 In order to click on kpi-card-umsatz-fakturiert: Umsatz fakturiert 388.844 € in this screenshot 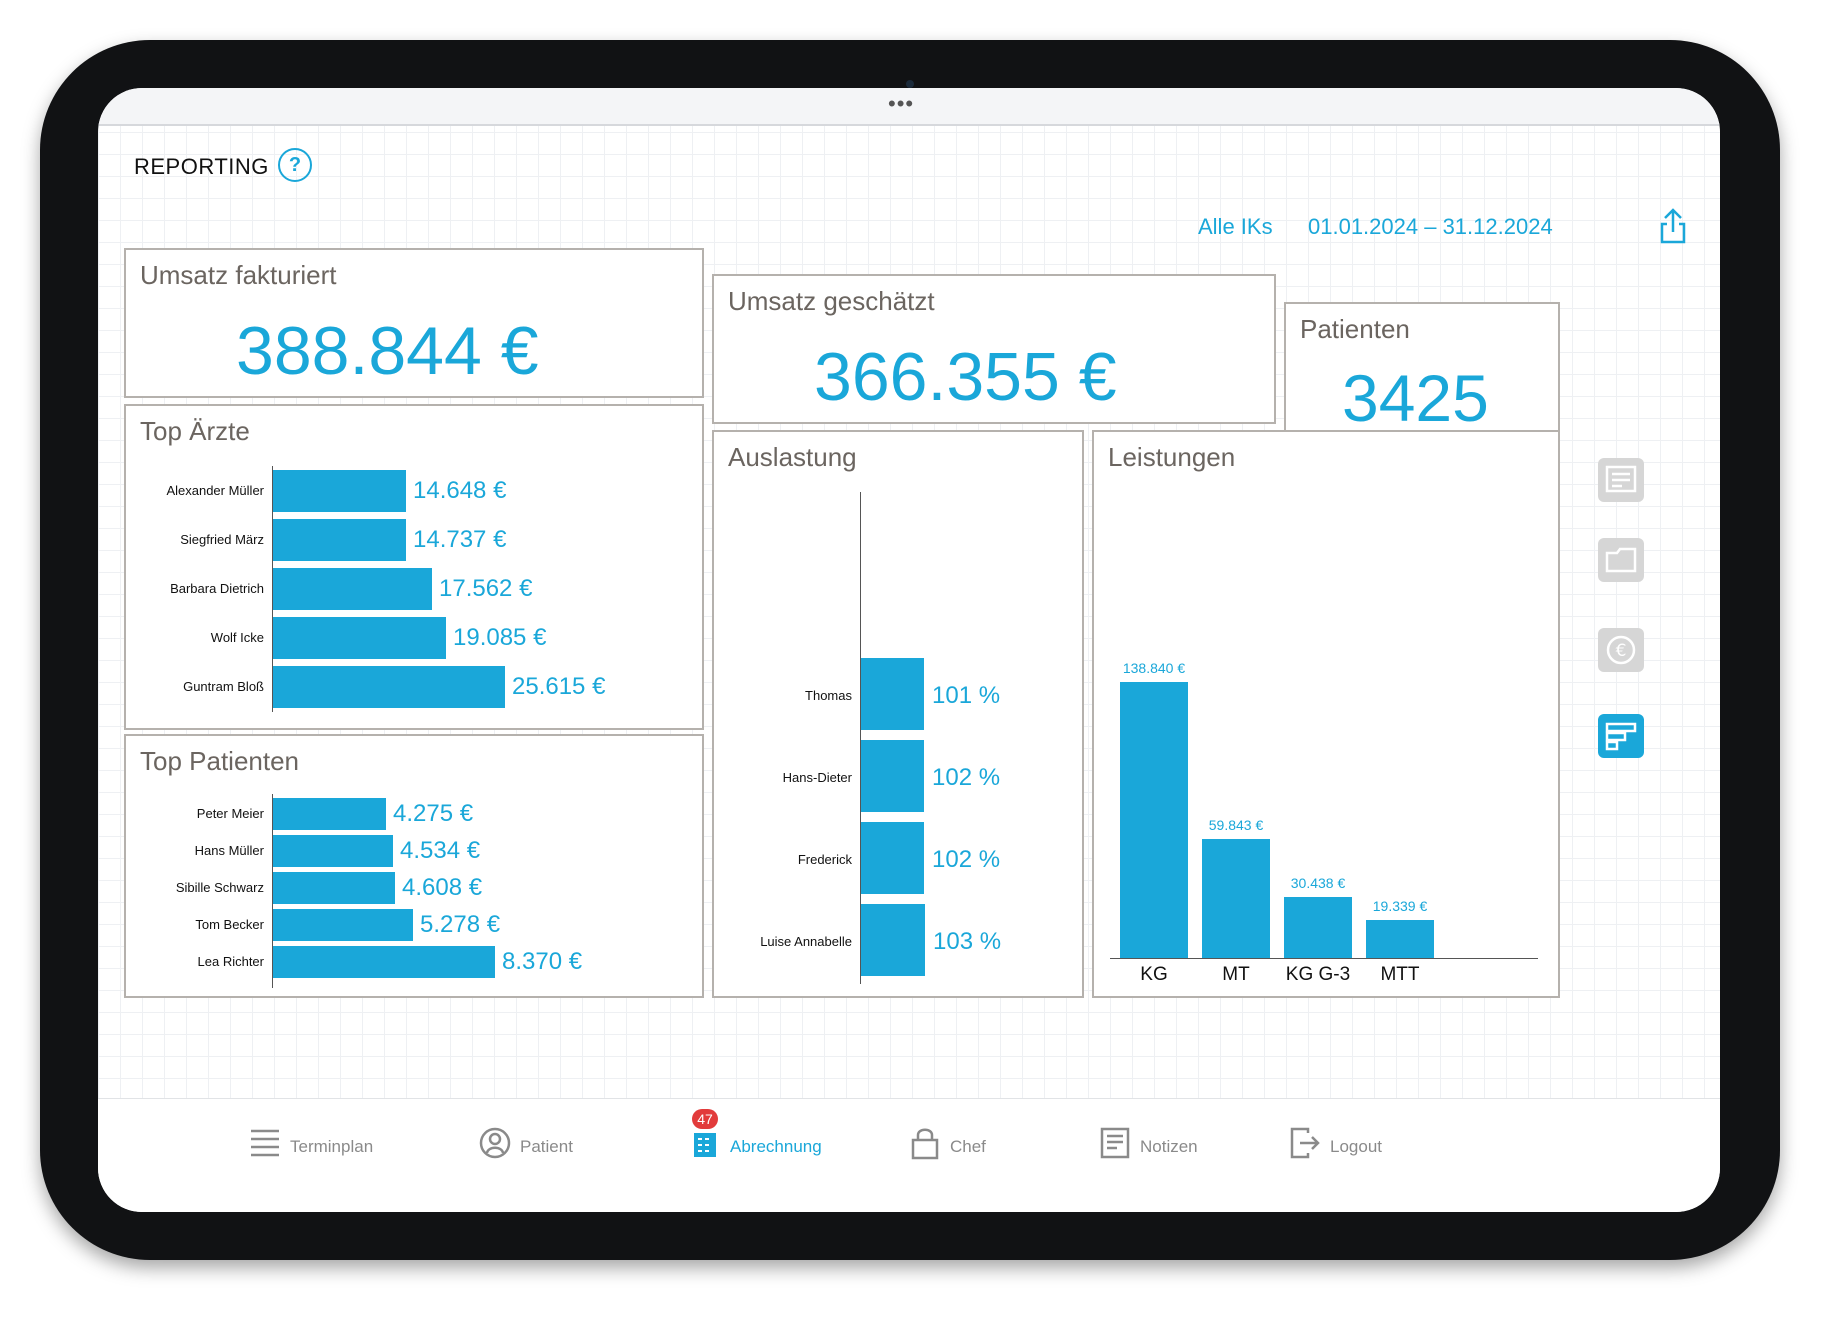, I will do `click(414, 323)`.